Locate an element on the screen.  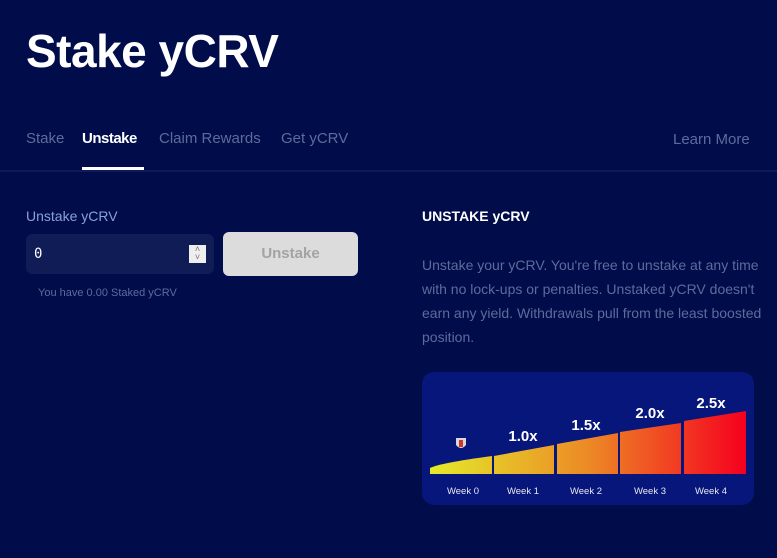
multiplier-week-1: 1.0x is located at coordinates (523, 436).